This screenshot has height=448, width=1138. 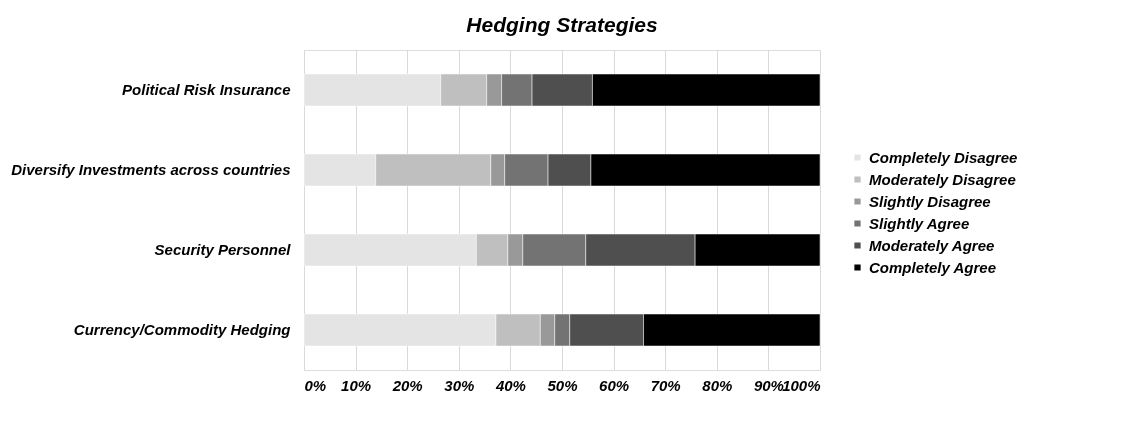 I want to click on legend-label: Moderately Agree, so click(x=932, y=245).